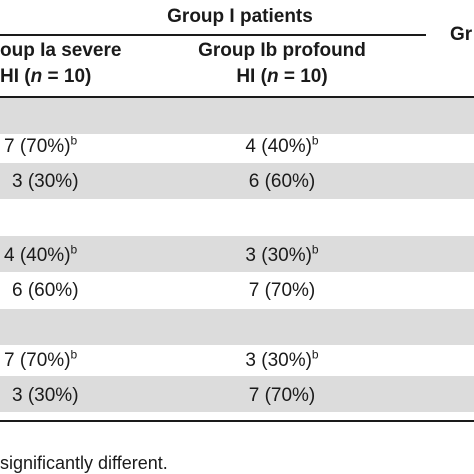  Describe the element at coordinates (461, 34) in the screenshot. I see `group-ii-header-partial: Gr` at that location.